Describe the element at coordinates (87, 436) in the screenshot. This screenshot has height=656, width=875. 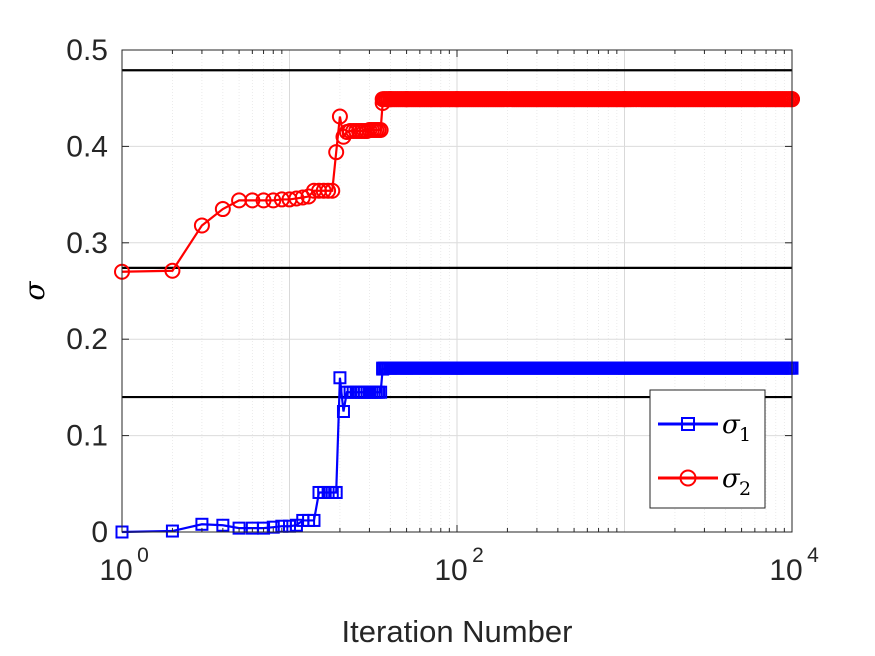
I see `y-tick-label: 0.1` at that location.